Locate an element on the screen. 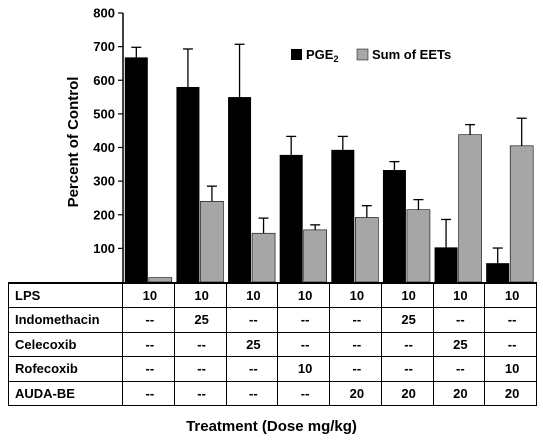  y-tick-label: 500 is located at coordinates (104, 113).